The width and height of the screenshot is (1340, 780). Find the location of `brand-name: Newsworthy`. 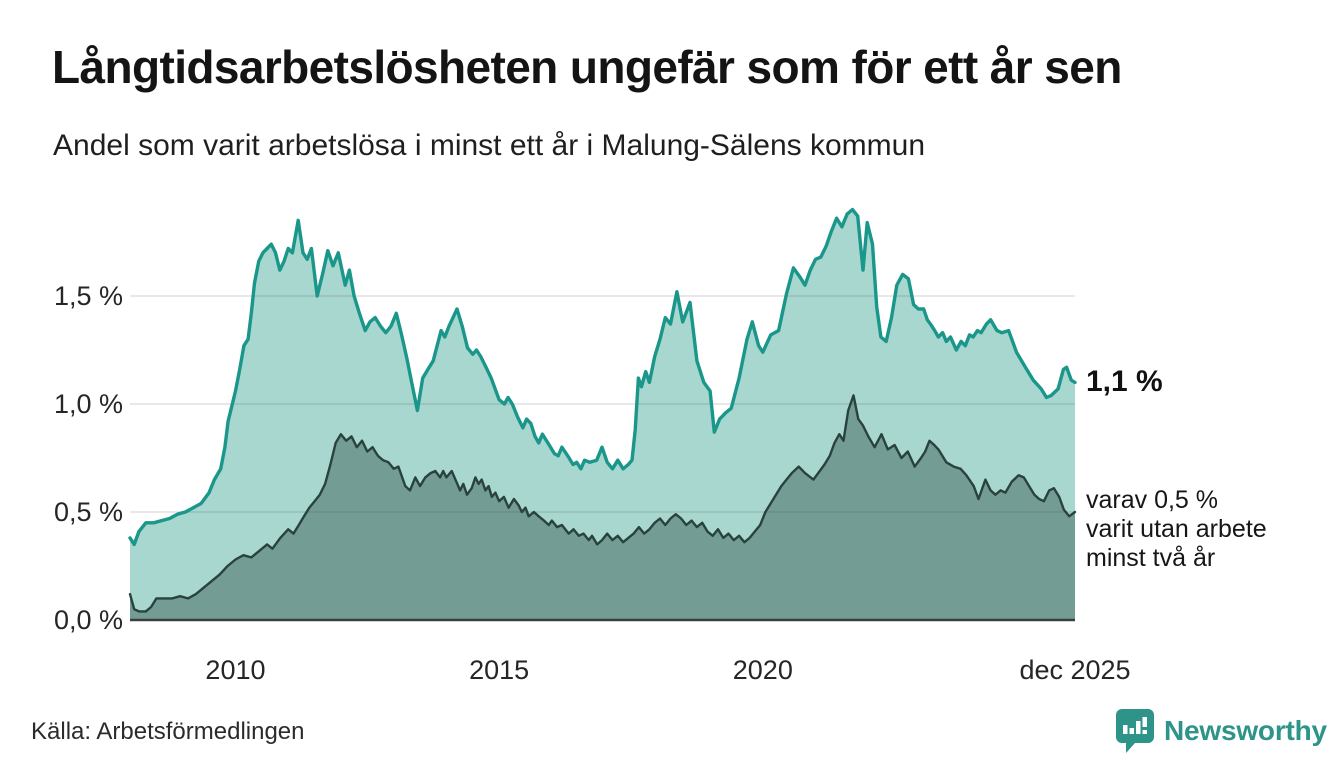

brand-name: Newsworthy is located at coordinates (1245, 730).